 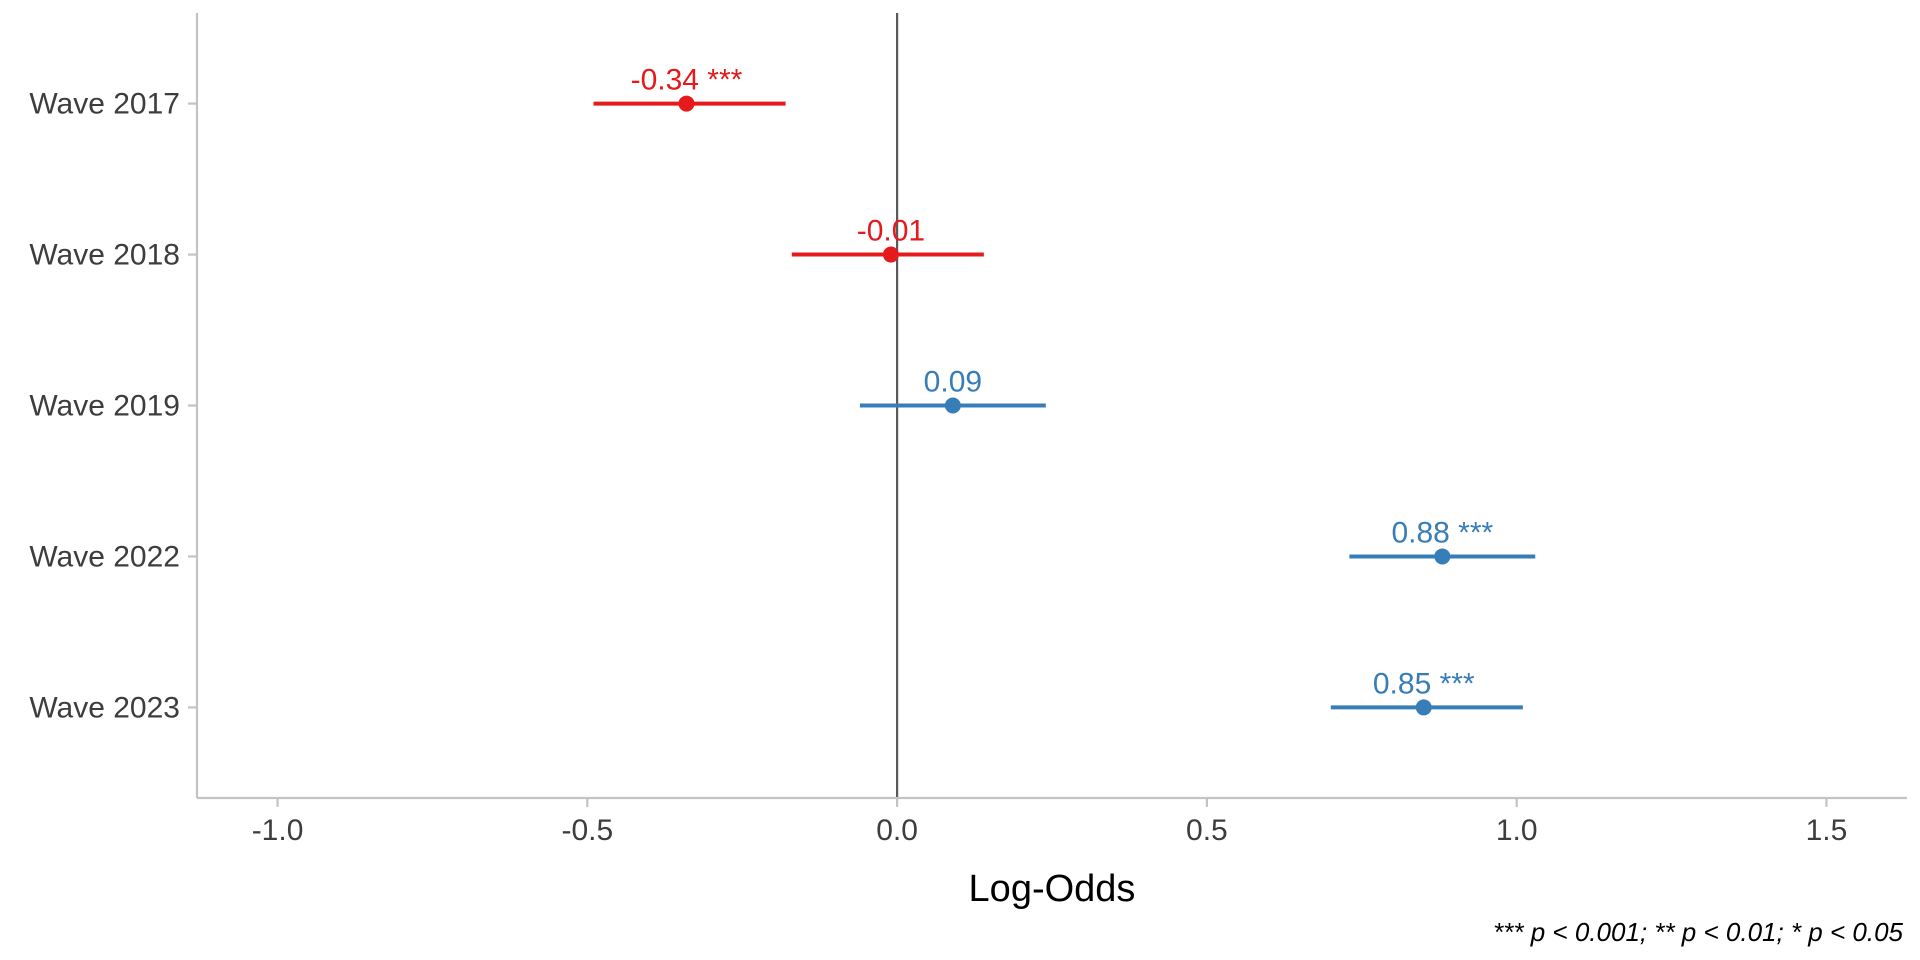 I want to click on x-tick-label: -1.0, so click(x=278, y=830).